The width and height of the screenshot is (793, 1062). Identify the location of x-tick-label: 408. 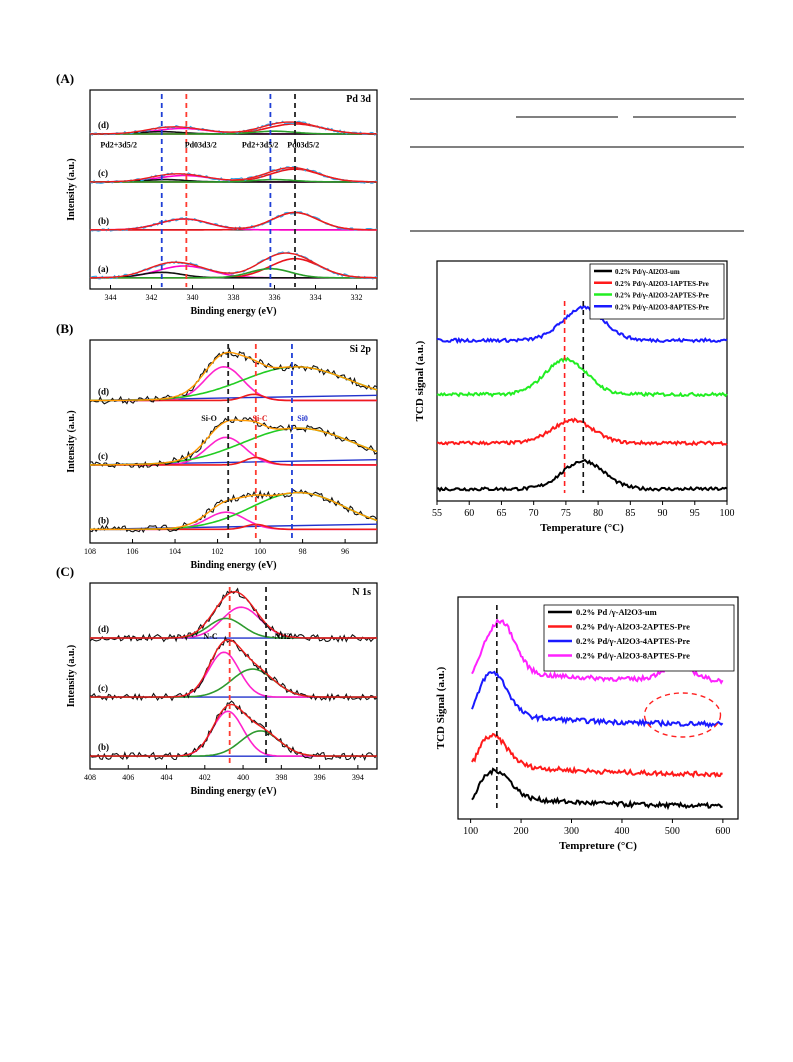
(90, 777).